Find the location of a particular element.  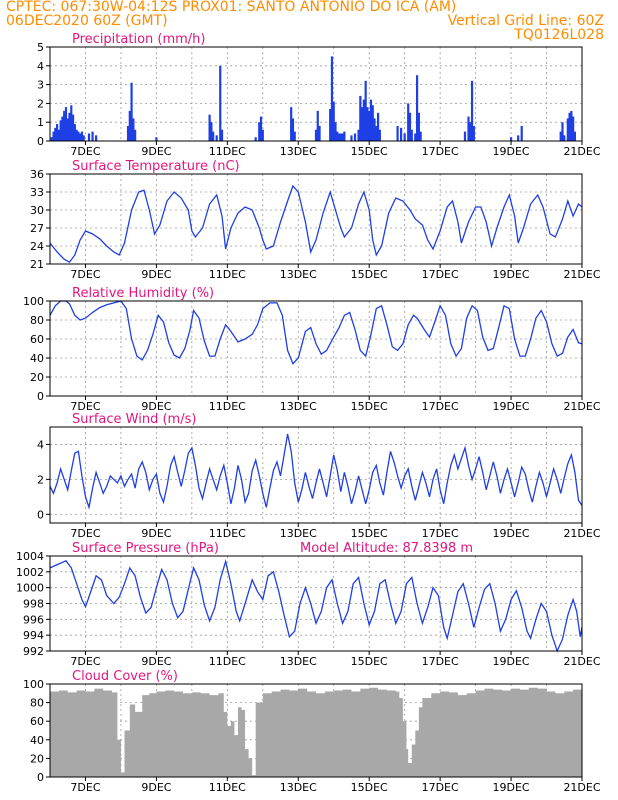

pres-line is located at coordinates (316, 605).